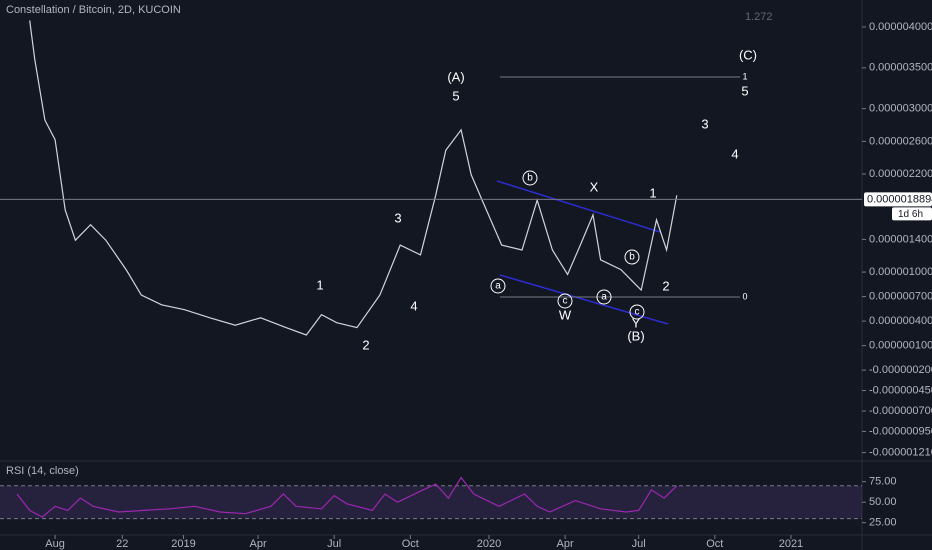 This screenshot has width=932, height=550. Describe the element at coordinates (900, 390) in the screenshot. I see `y-tick-label: -0.0000004500` at that location.